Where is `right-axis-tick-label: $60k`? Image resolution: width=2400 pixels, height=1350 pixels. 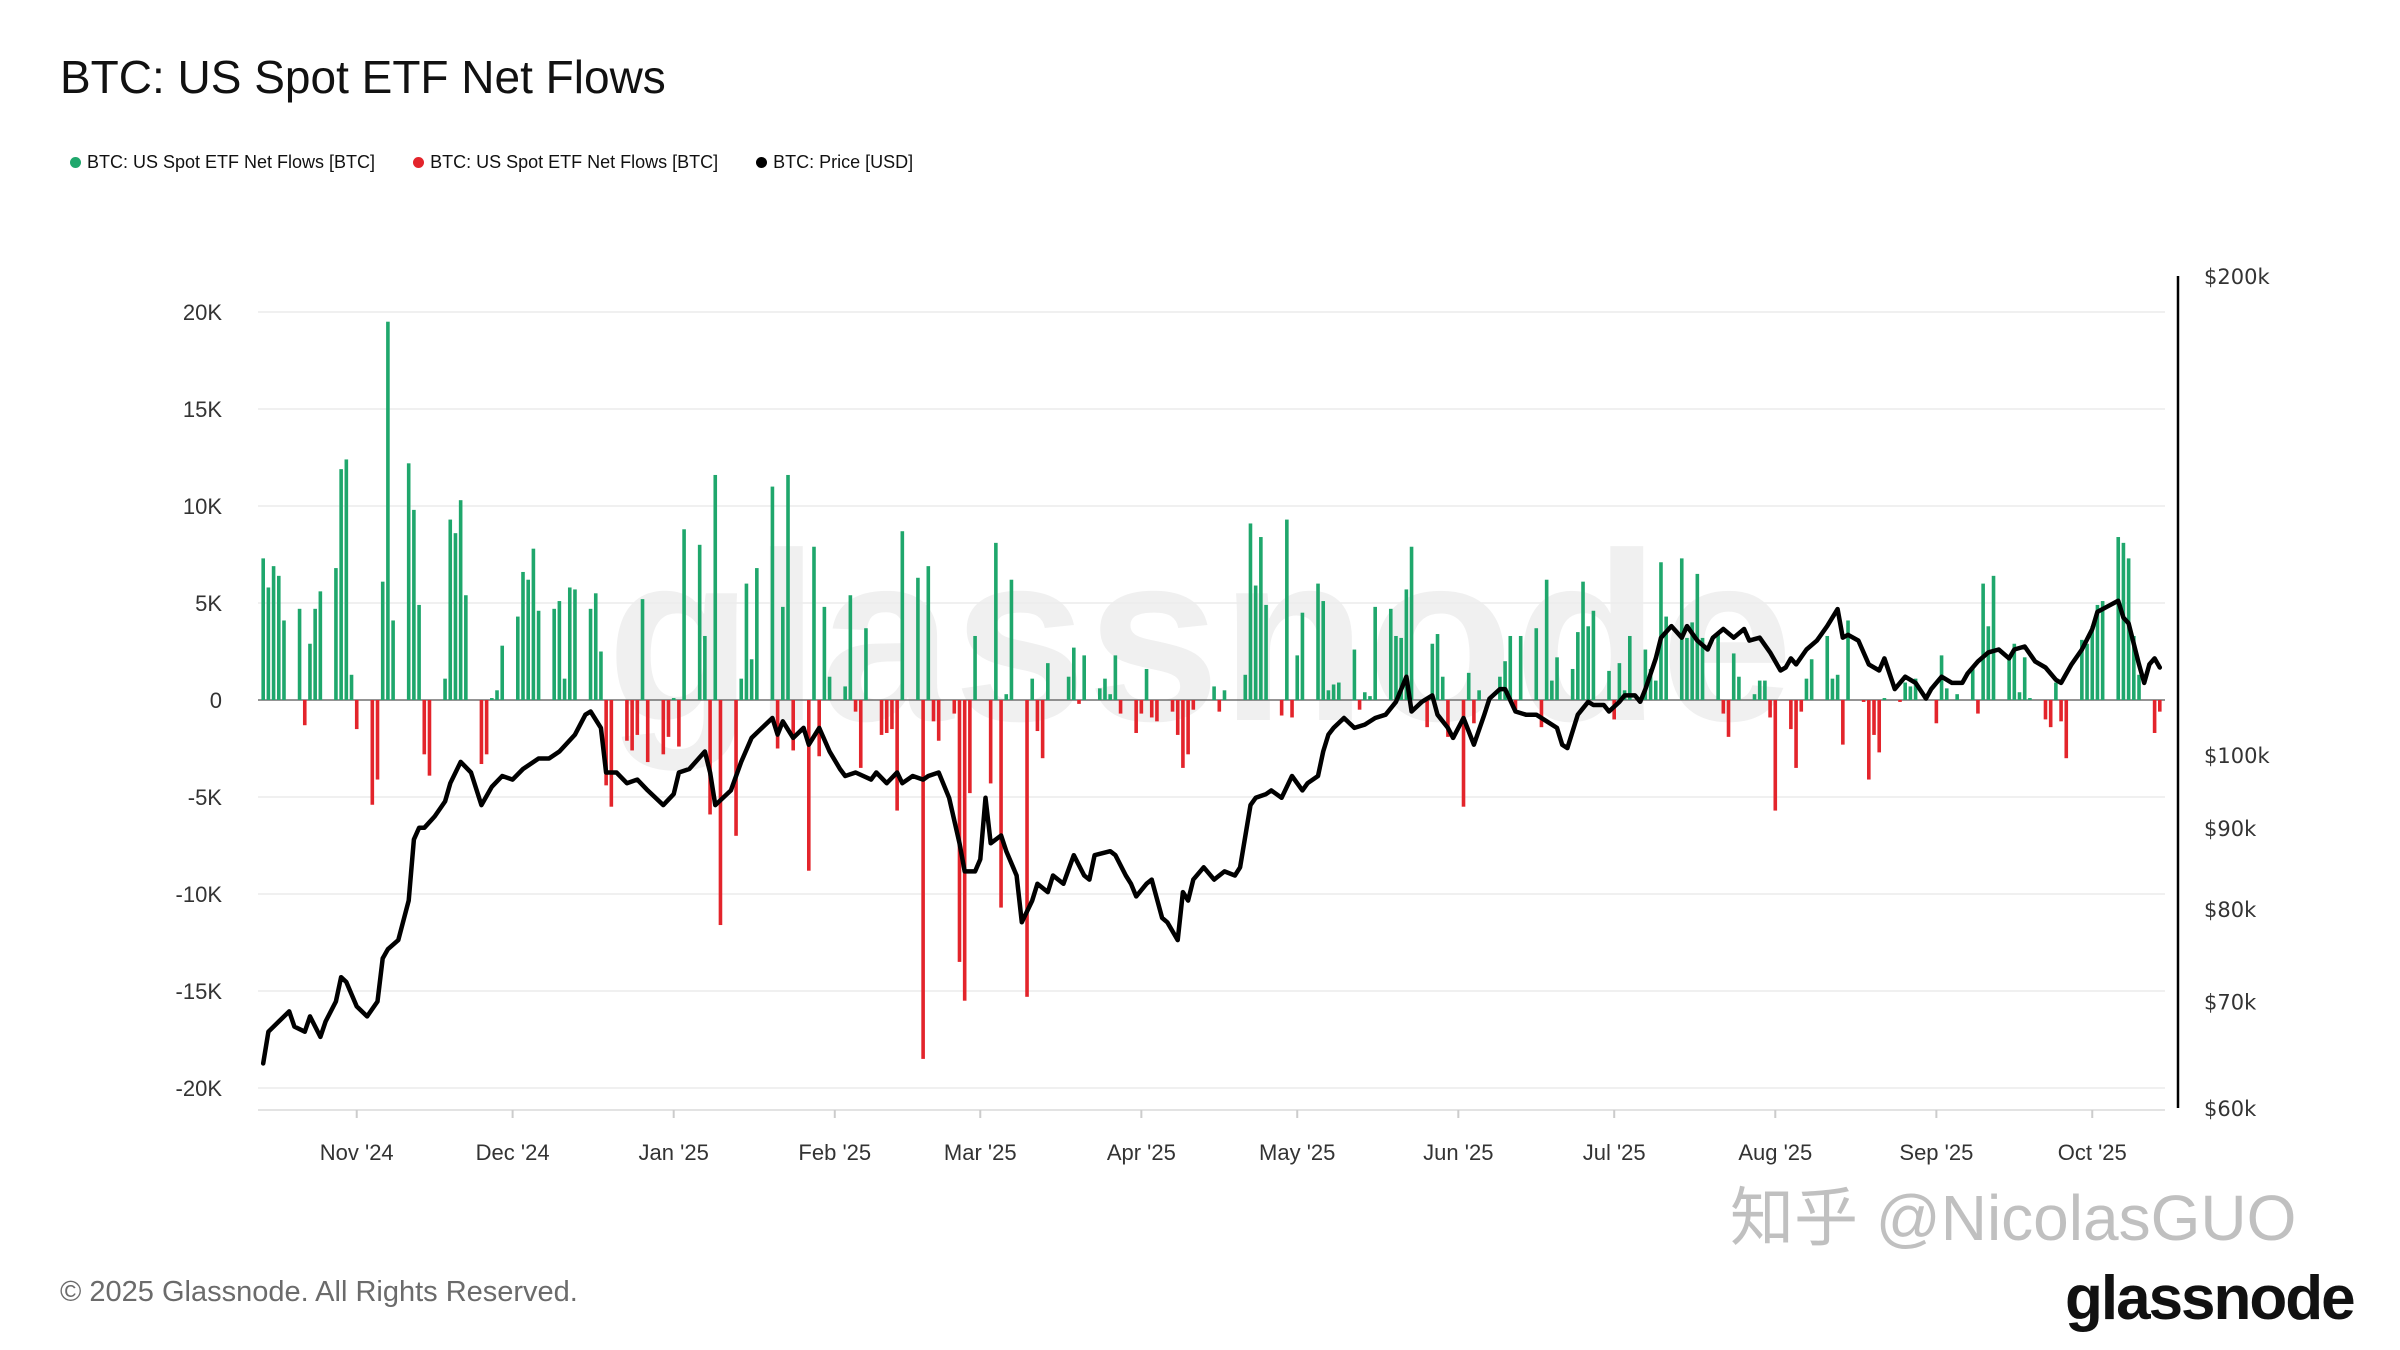 right-axis-tick-label: $60k is located at coordinates (2230, 1109).